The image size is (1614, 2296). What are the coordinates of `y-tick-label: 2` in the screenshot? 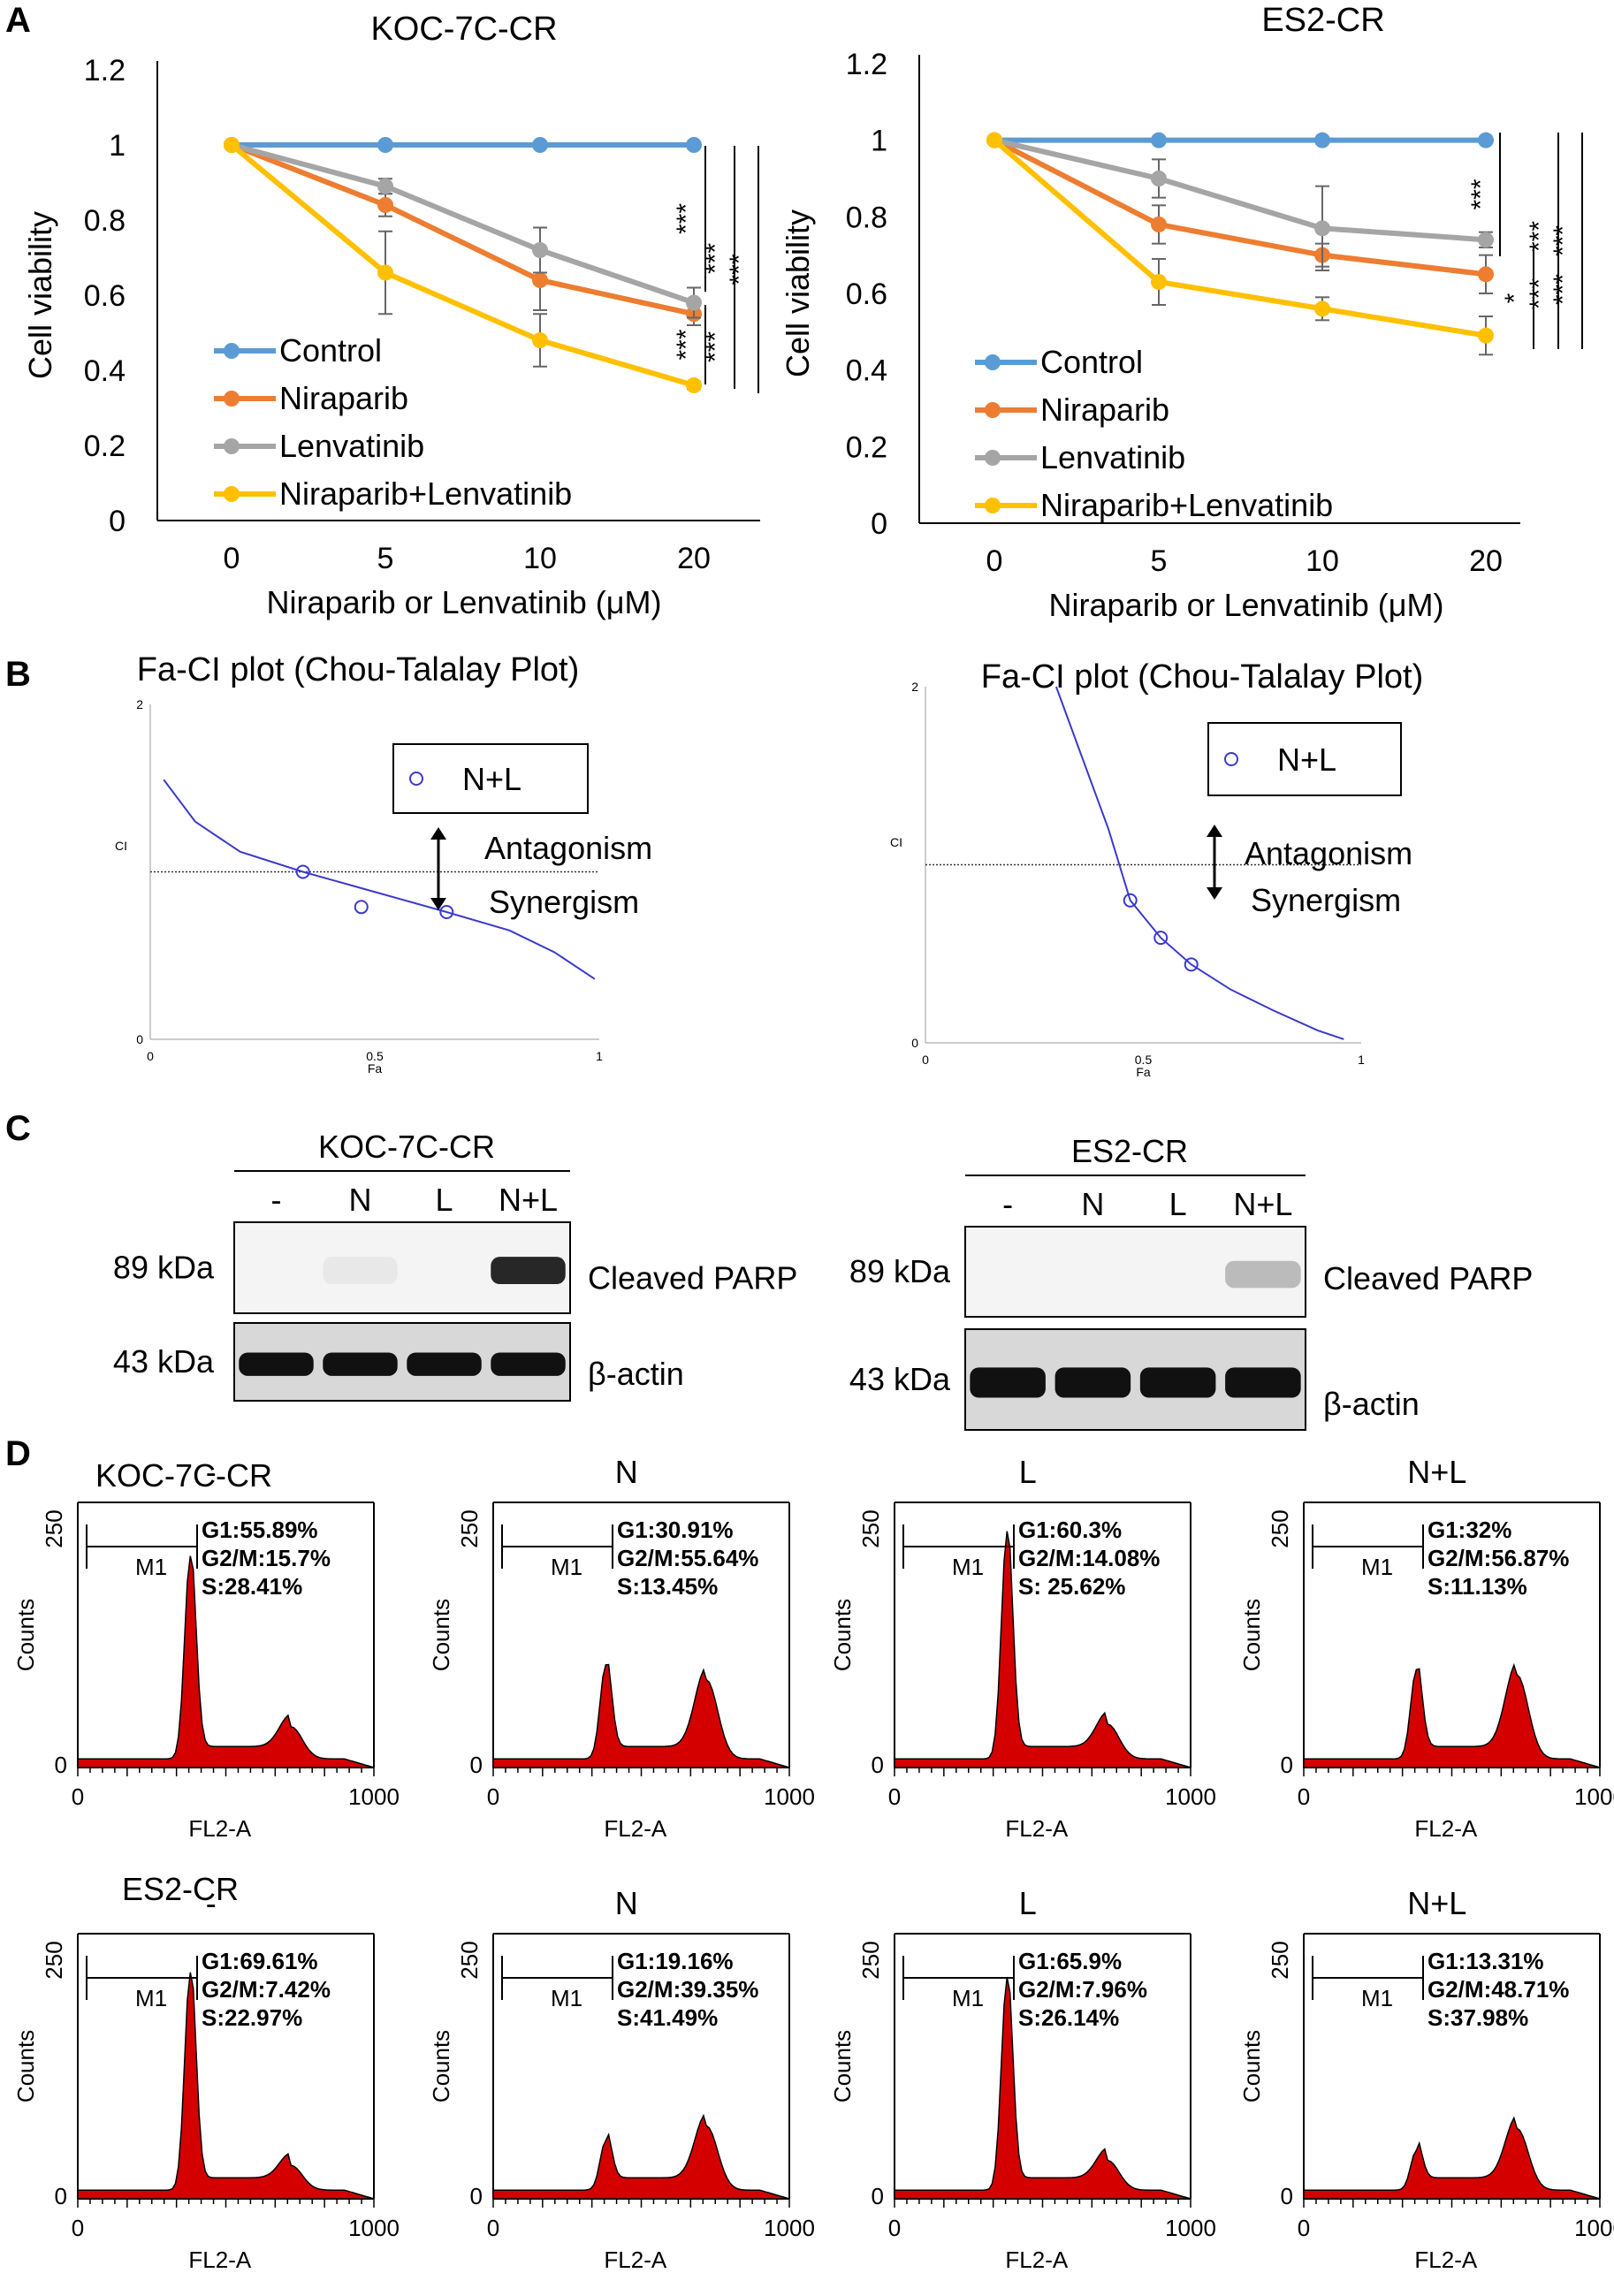 It's located at (914, 687).